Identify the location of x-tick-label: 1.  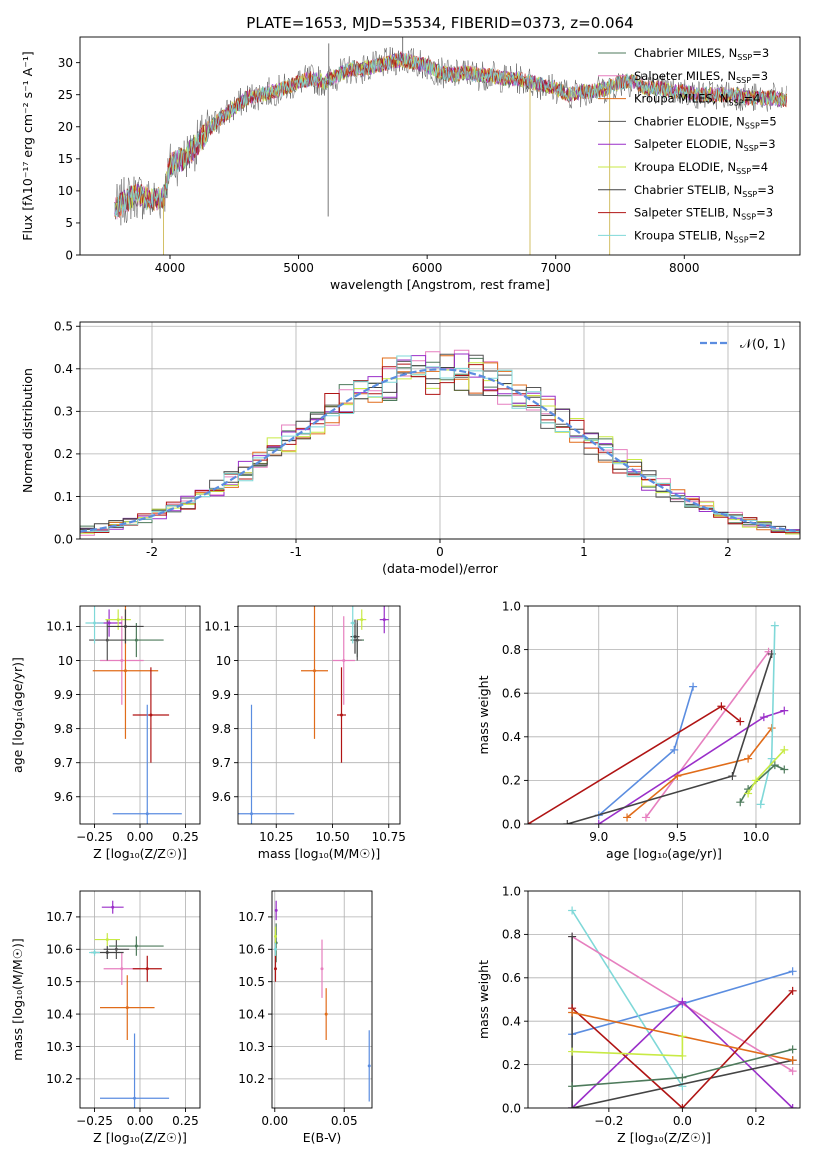
(584, 552).